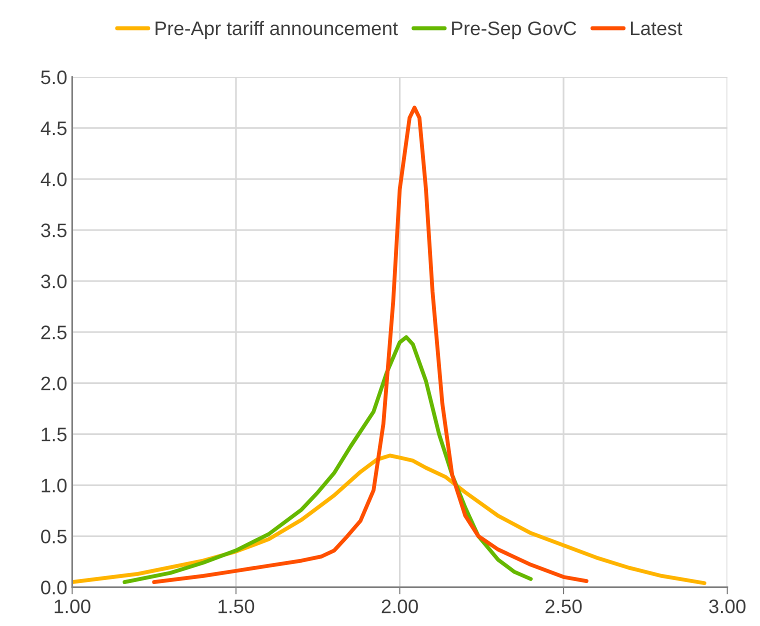  Describe the element at coordinates (72, 607) in the screenshot. I see `x-tick-label: 1.00` at that location.